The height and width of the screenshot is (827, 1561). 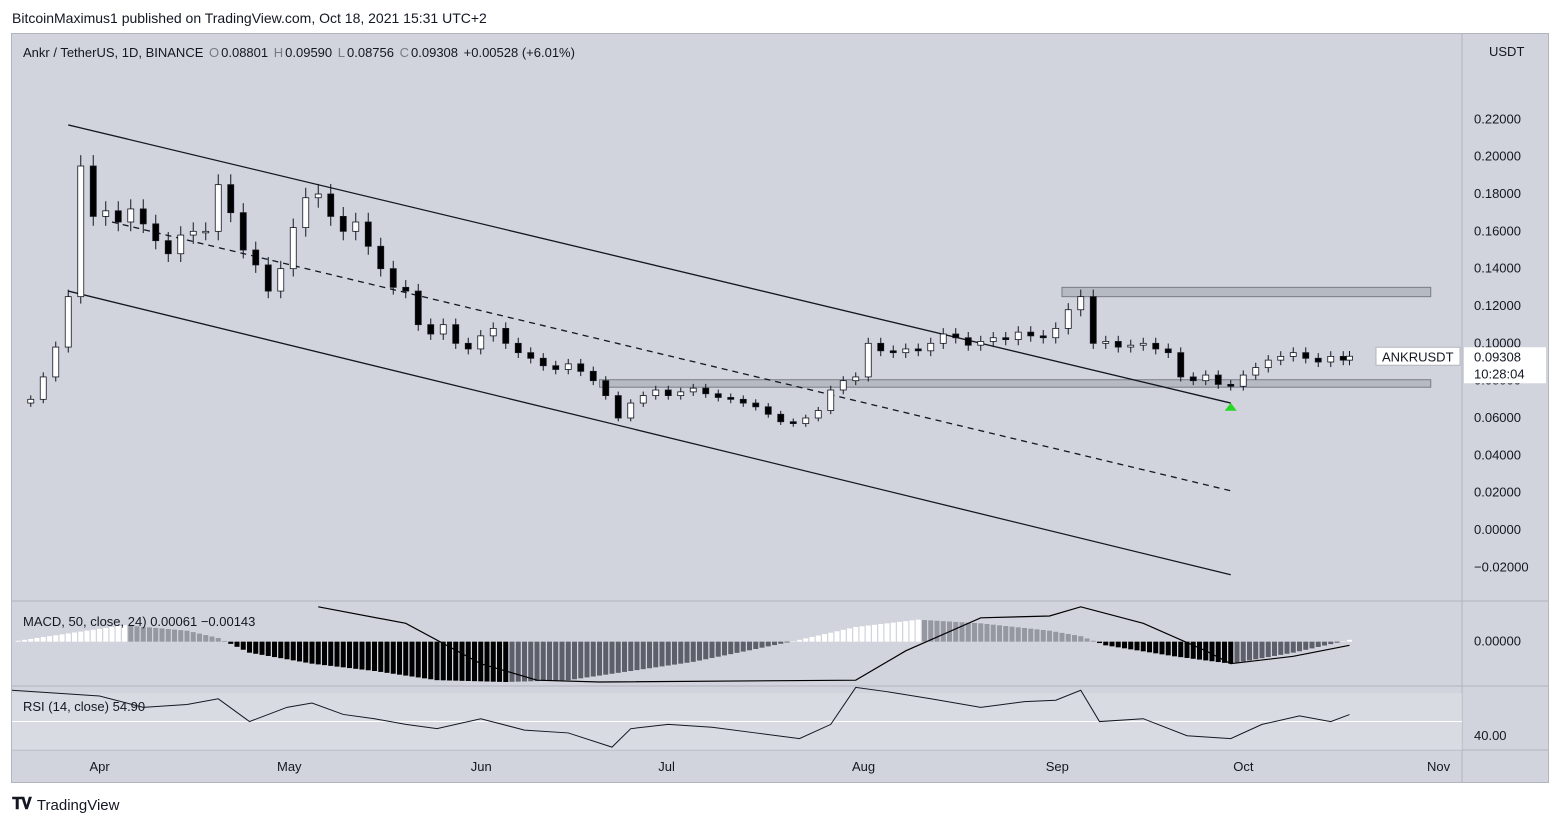 I want to click on price-tick-label: 0.18000, so click(x=1497, y=193).